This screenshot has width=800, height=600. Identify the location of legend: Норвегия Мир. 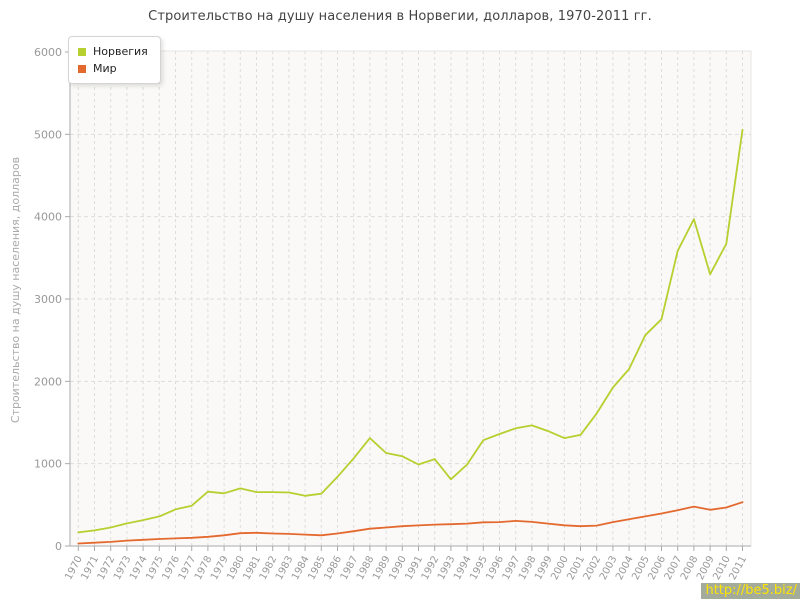
(114, 60).